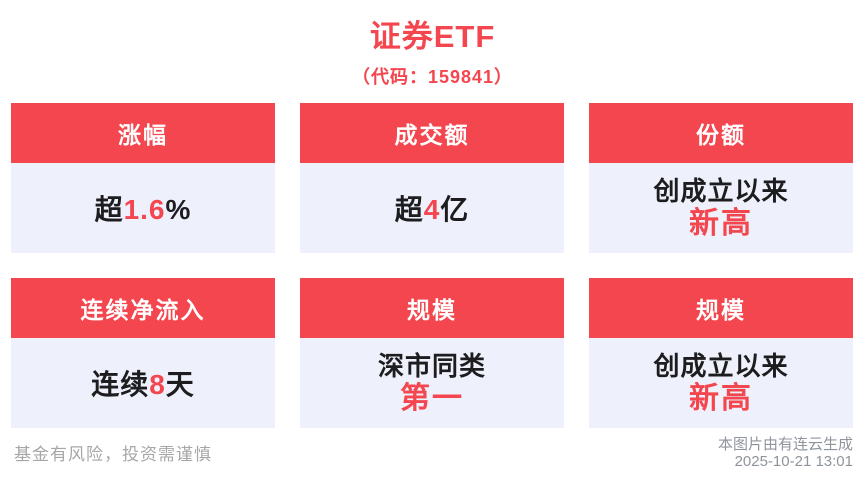 This screenshot has height=478, width=865. Describe the element at coordinates (432, 398) in the screenshot. I see `card-scale-rank-line2: 第一` at that location.